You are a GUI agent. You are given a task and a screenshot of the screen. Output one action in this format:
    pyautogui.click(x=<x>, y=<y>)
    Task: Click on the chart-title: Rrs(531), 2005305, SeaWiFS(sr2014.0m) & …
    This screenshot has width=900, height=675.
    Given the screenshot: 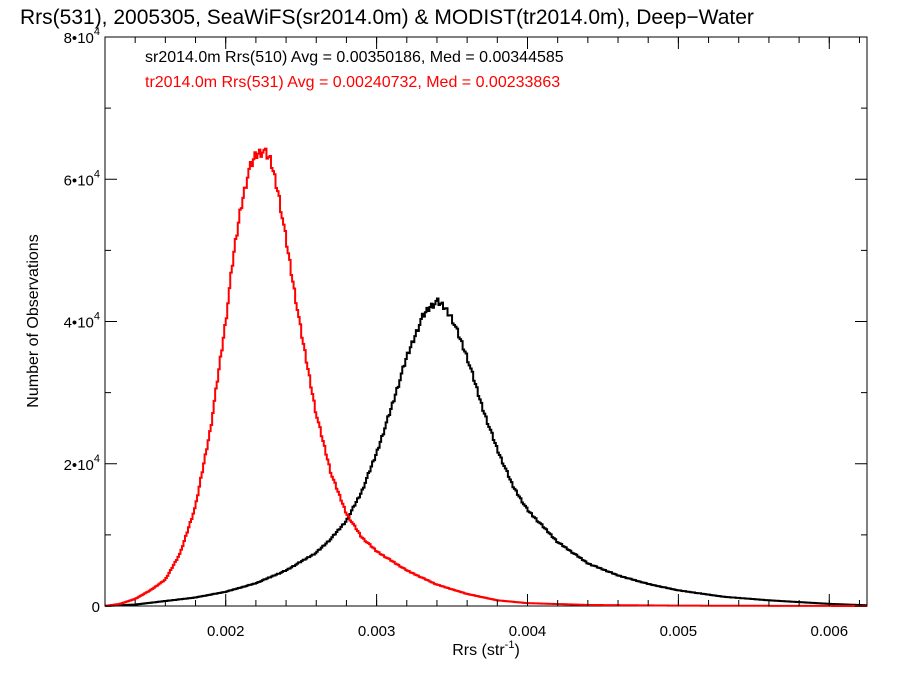 What is the action you would take?
    pyautogui.click(x=387, y=17)
    